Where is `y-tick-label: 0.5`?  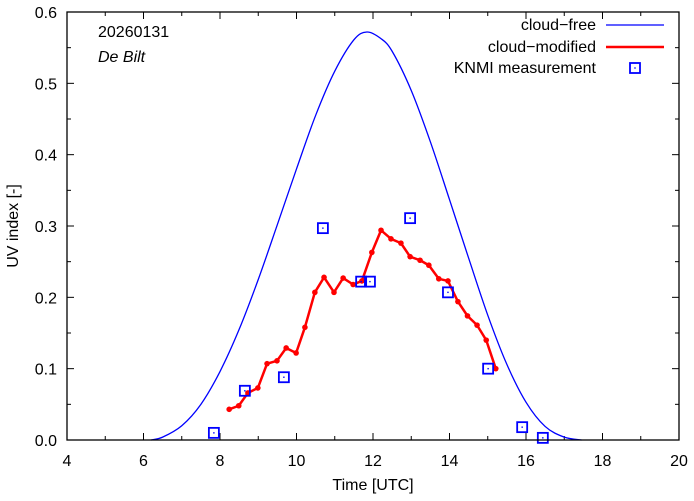
y-tick-label: 0.5 is located at coordinates (46, 84).